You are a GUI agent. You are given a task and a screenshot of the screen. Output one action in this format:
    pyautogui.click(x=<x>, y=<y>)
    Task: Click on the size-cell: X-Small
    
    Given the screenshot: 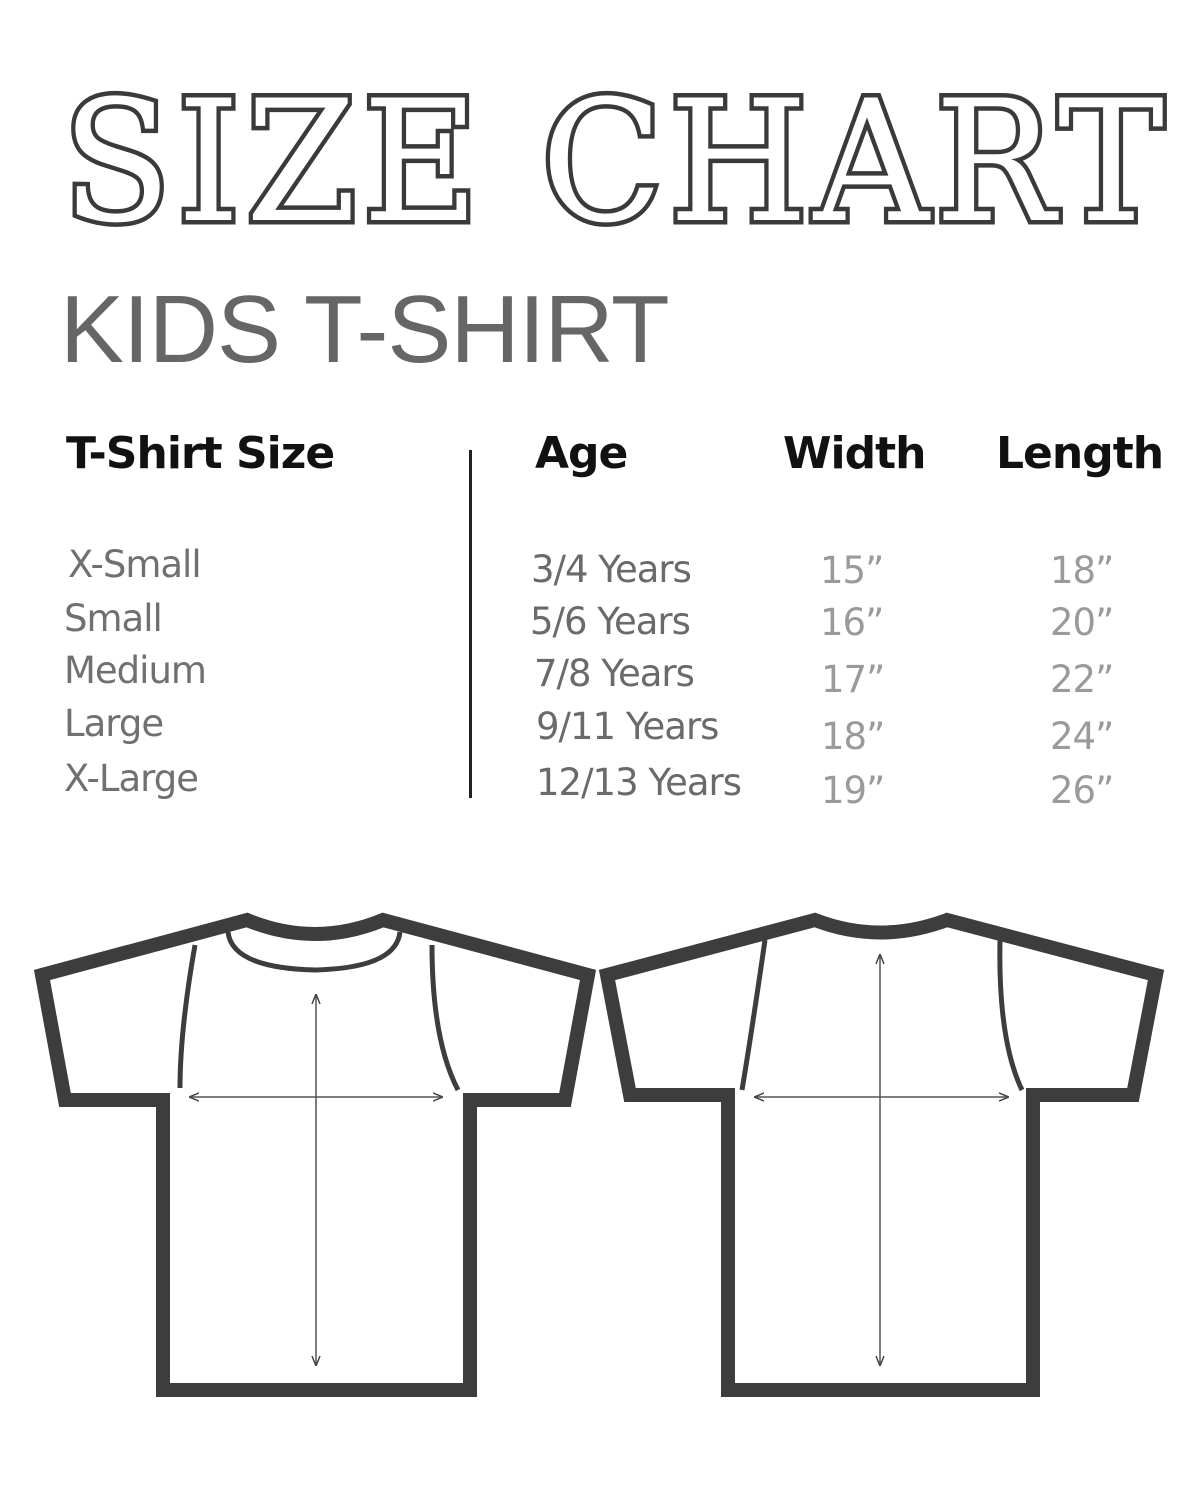 What is the action you would take?
    pyautogui.click(x=135, y=564)
    